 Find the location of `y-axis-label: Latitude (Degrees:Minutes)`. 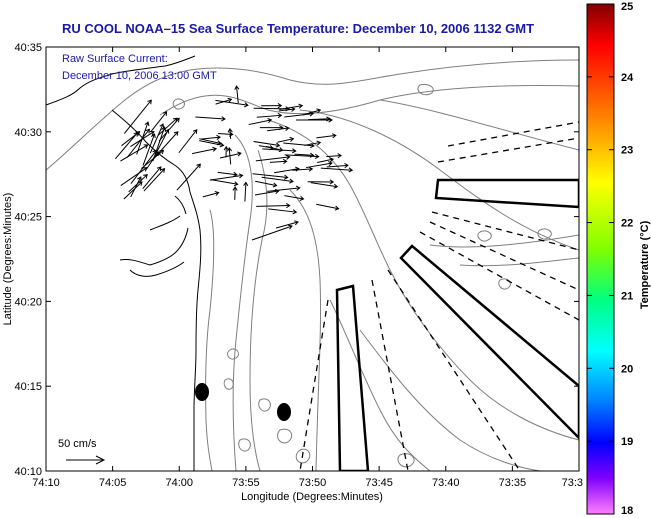

y-axis-label: Latitude (Degrees:Minutes) is located at coordinates (8, 259).